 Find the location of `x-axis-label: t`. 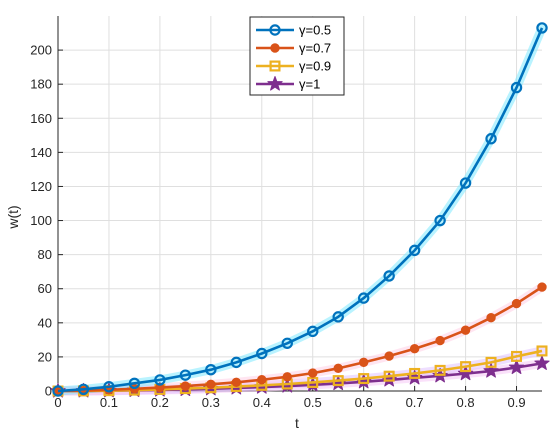

x-axis-label: t is located at coordinates (297, 423).